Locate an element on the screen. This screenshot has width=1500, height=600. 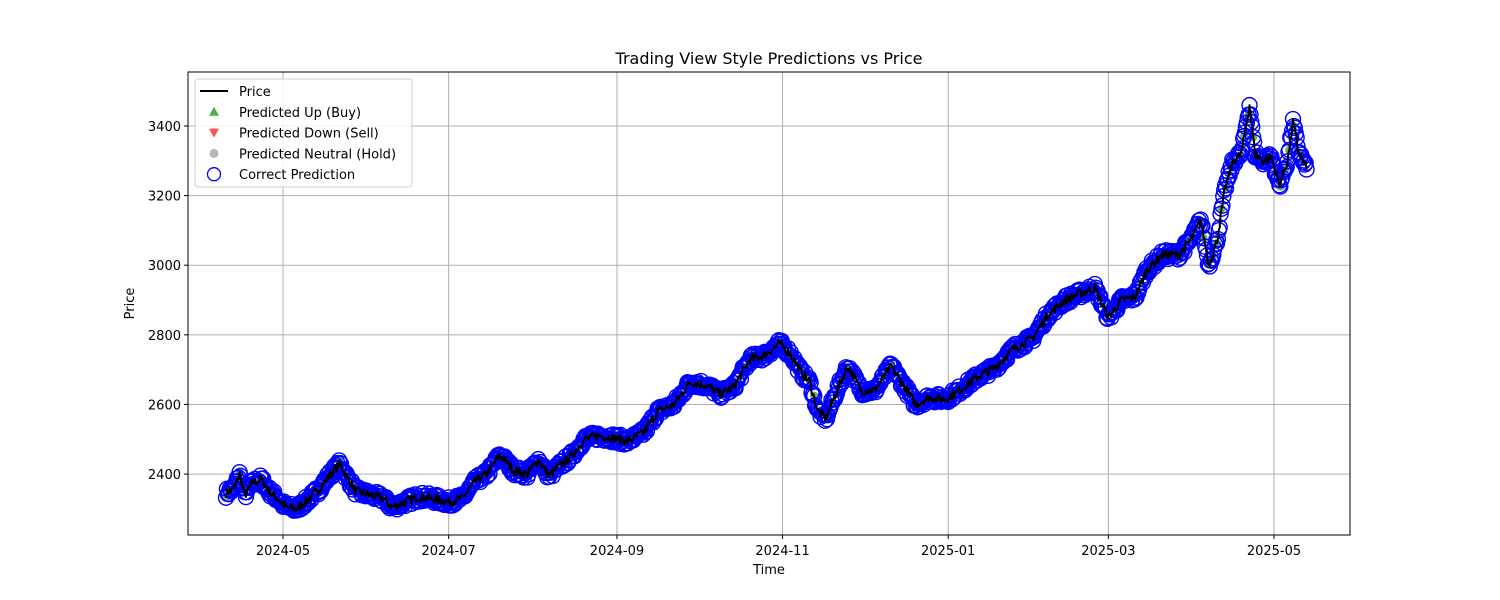
x-tick-label: 2024-09 is located at coordinates (617, 551).